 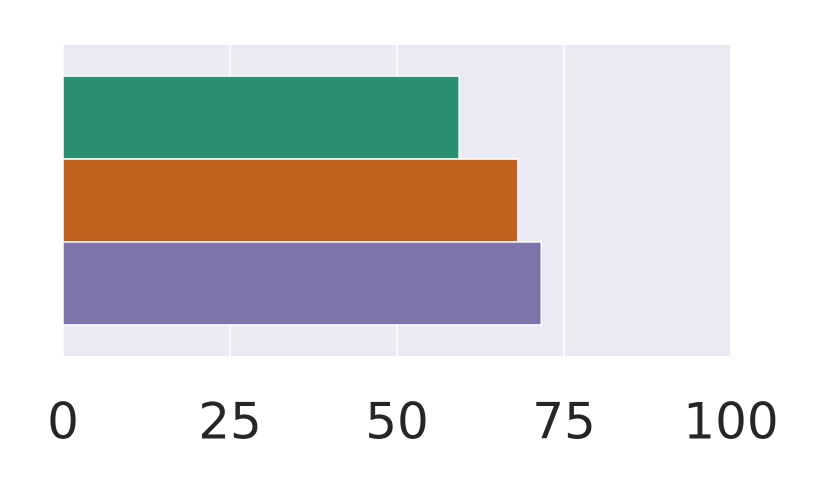 What do you see at coordinates (564, 422) in the screenshot?
I see `x-tick-label: 75` at bounding box center [564, 422].